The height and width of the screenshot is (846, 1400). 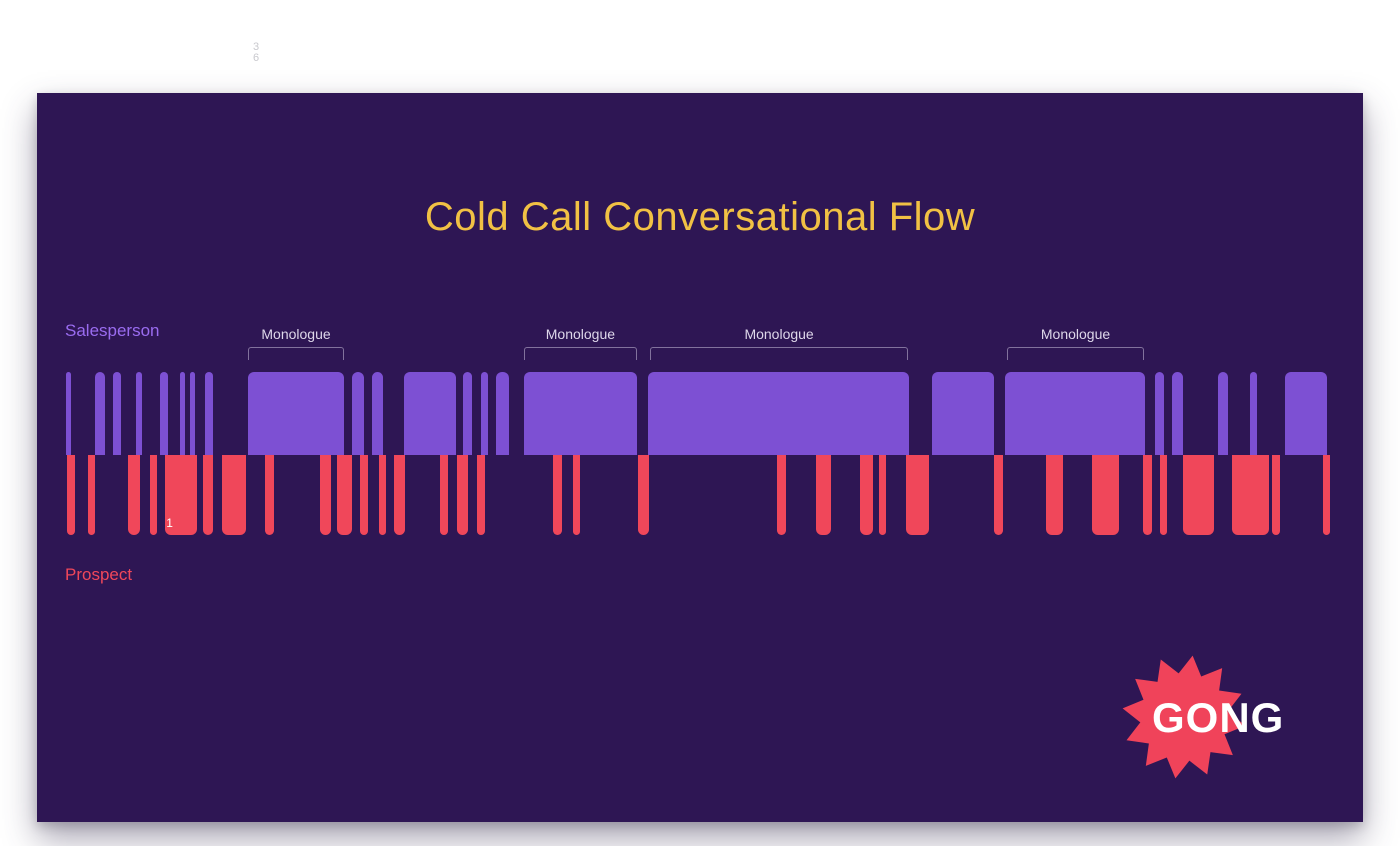 What do you see at coordinates (169, 523) in the screenshot?
I see `inline-marker-1: 1` at bounding box center [169, 523].